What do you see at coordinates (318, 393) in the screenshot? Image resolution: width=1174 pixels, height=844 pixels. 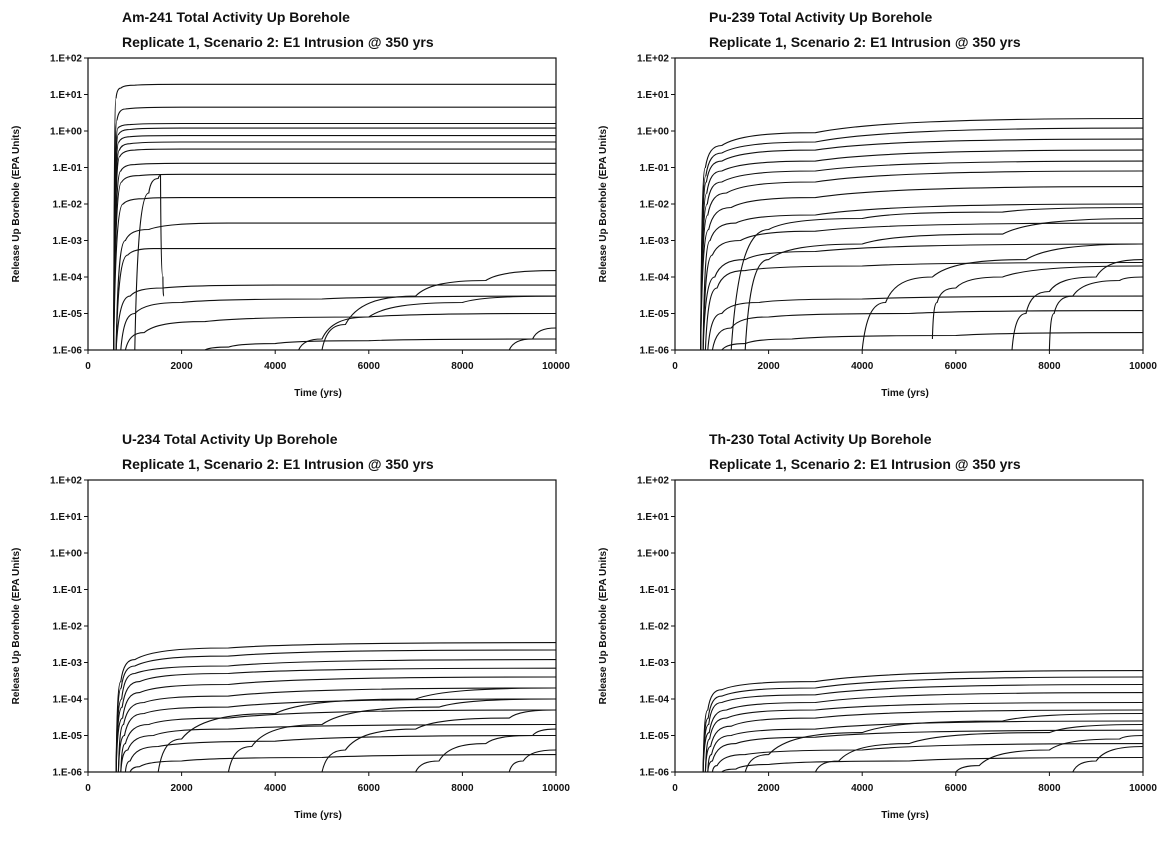 I see `x-axis-label: Time (yrs)` at bounding box center [318, 393].